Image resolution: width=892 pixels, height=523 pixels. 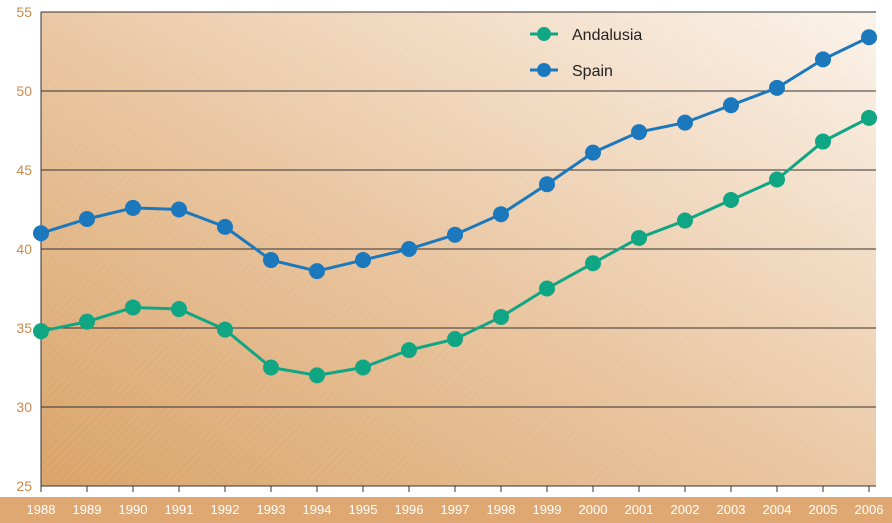 What do you see at coordinates (24, 170) in the screenshot?
I see `y-tick-label: 45` at bounding box center [24, 170].